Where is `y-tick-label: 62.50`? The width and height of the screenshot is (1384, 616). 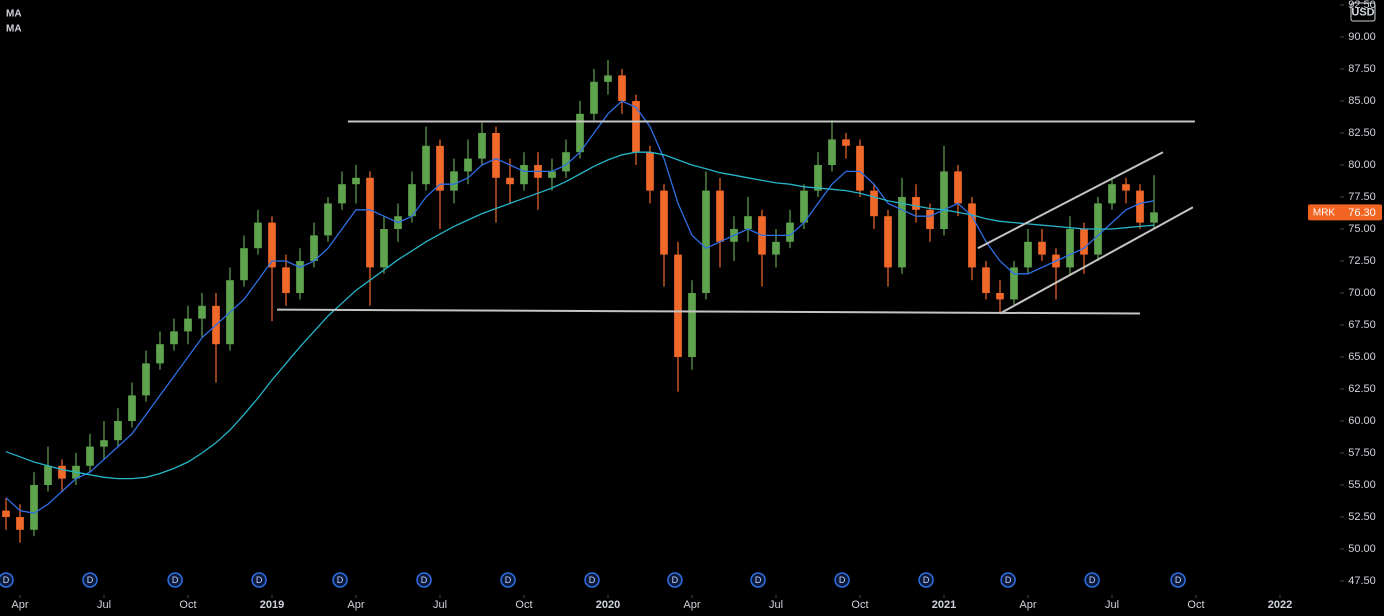 y-tick-label: 62.50 is located at coordinates (1362, 389).